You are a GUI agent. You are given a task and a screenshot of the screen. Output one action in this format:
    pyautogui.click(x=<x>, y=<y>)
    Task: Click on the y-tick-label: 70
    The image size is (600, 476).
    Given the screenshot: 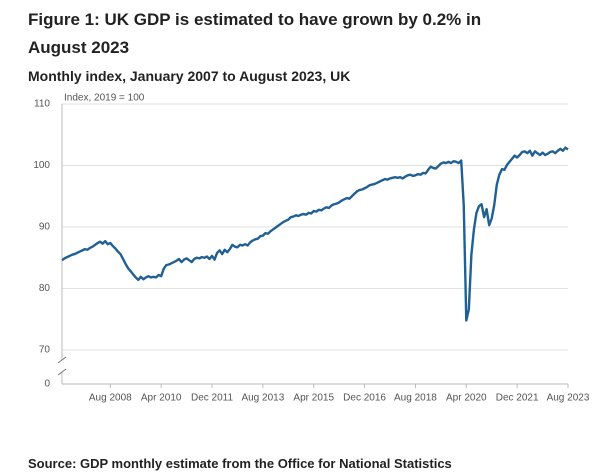 What is the action you would take?
    pyautogui.click(x=45, y=350)
    